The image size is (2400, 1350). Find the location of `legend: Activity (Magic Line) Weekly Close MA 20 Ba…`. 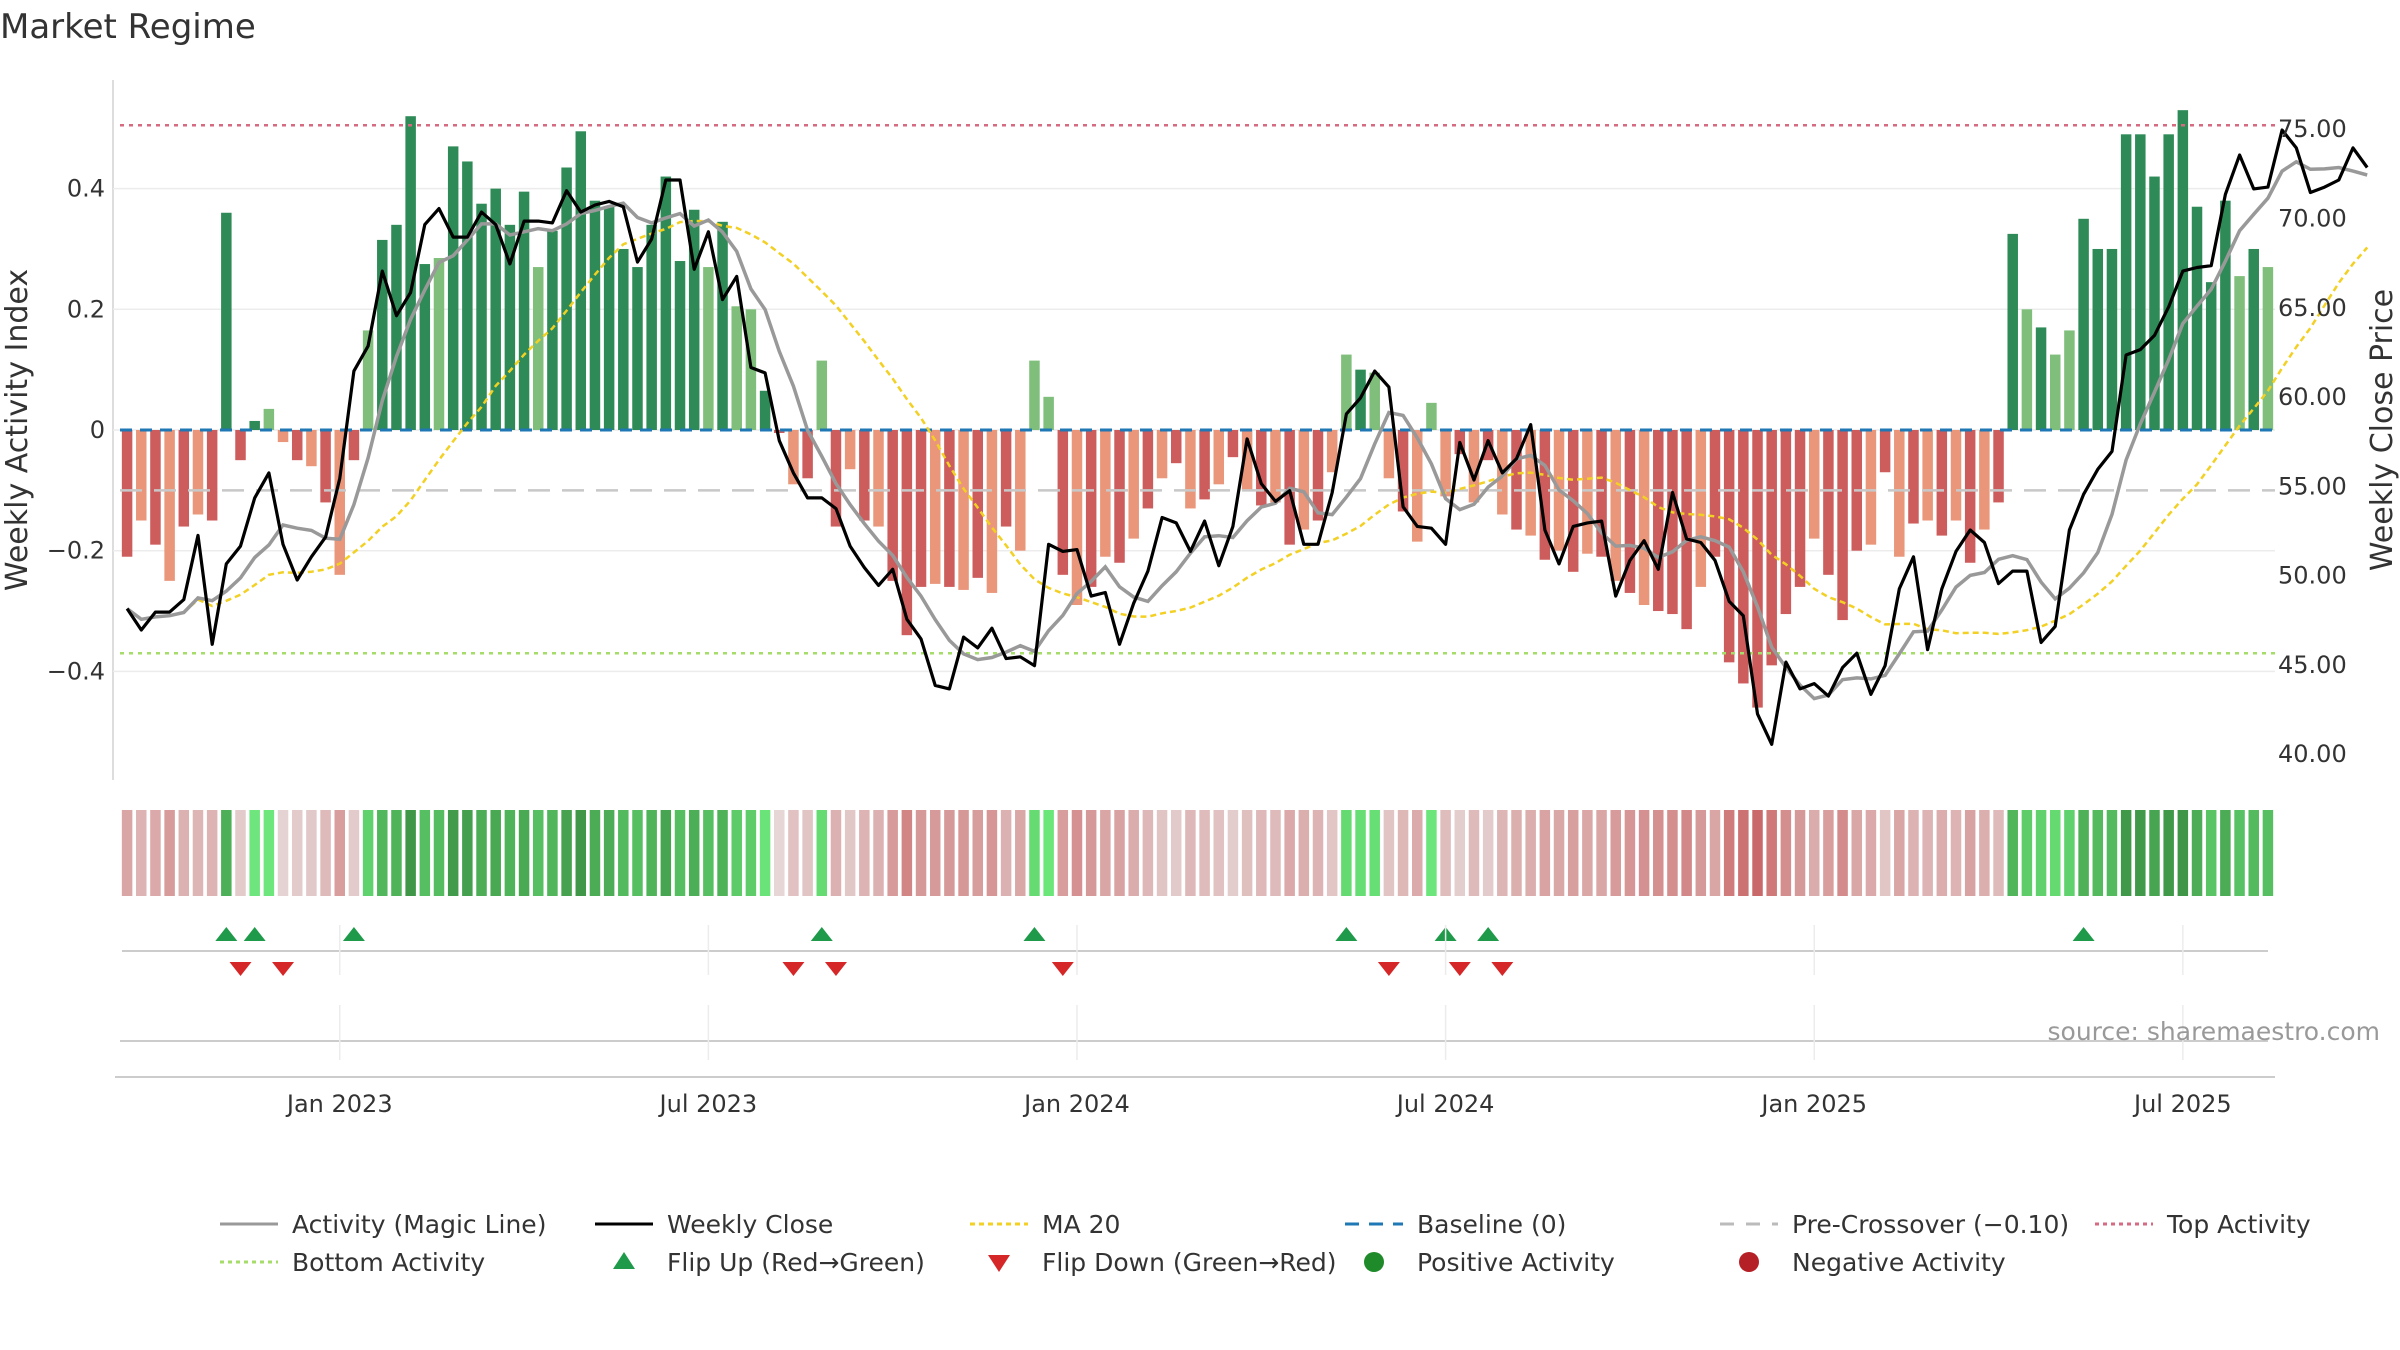

legend: Activity (Magic Line) Weekly Close MA 20 Ba… is located at coordinates (1265, 1243).